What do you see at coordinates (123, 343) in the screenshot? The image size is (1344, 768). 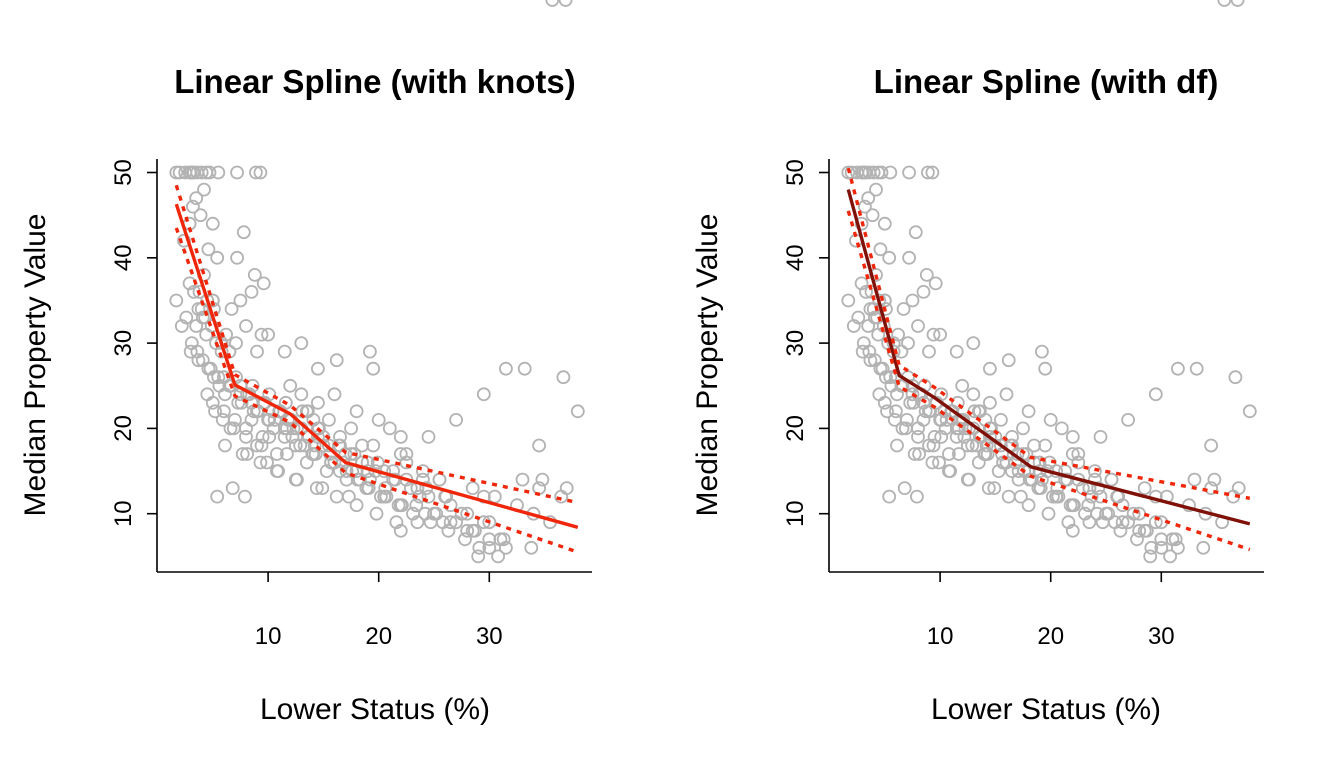 I see `y-tick-label: 30` at bounding box center [123, 343].